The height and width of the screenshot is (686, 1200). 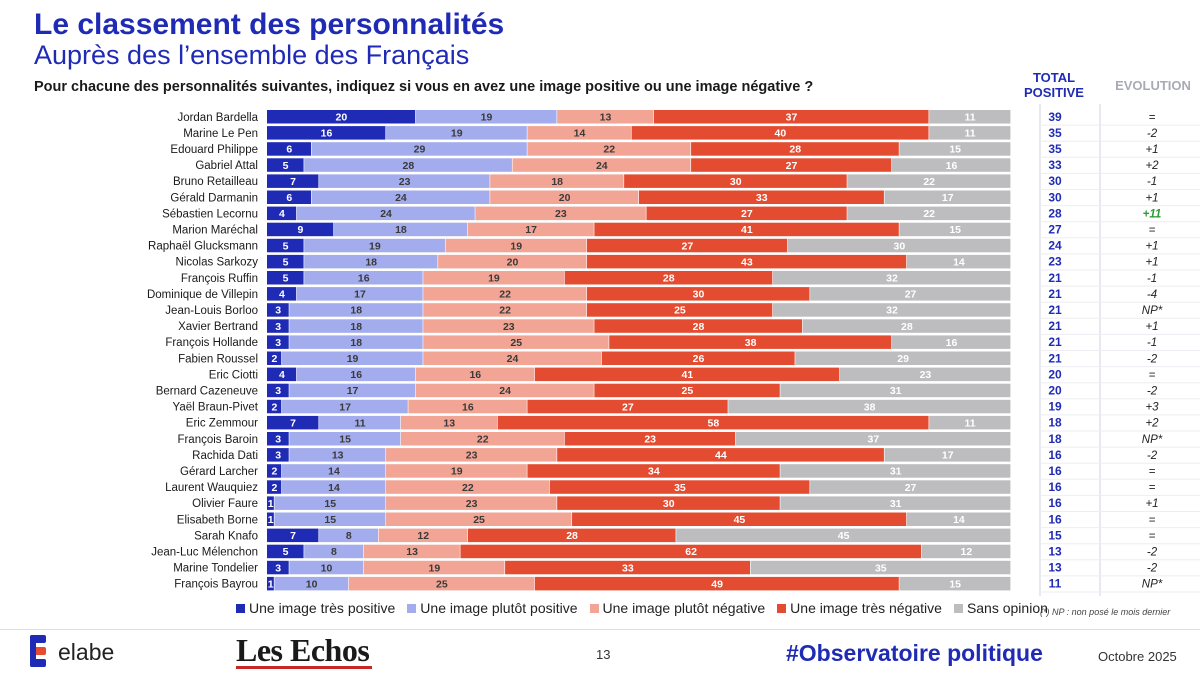 I want to click on data-label: 7, so click(x=293, y=423).